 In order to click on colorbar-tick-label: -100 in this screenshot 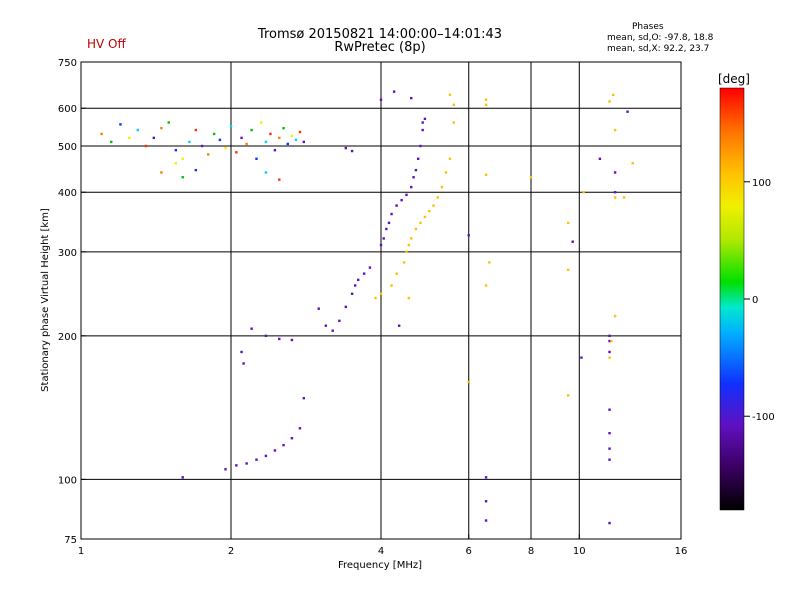, I will do `click(763, 417)`.